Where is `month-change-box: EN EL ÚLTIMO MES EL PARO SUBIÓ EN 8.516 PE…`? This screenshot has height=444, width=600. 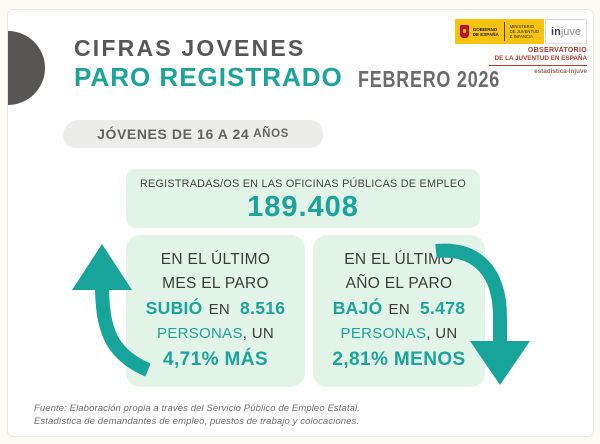
month-change-box: EN EL ÚLTIMO MES EL PARO SUBIÓ EN 8.516 PE… is located at coordinates (215, 311).